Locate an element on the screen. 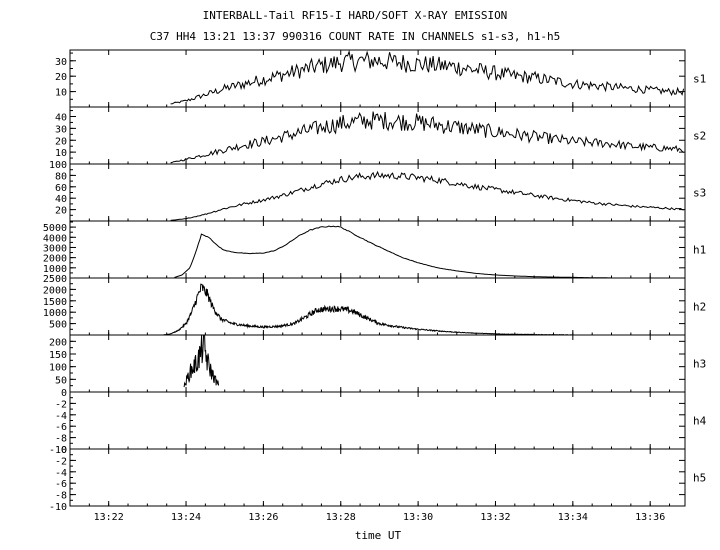 This screenshot has width=720, height=550. y-tick-label: 3000 is located at coordinates (55, 248).